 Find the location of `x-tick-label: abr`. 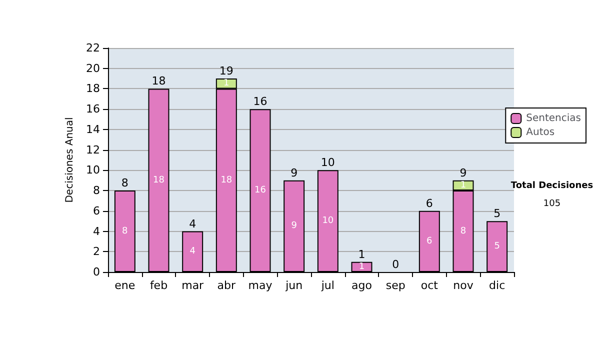

x-tick-label: abr is located at coordinates (226, 285).